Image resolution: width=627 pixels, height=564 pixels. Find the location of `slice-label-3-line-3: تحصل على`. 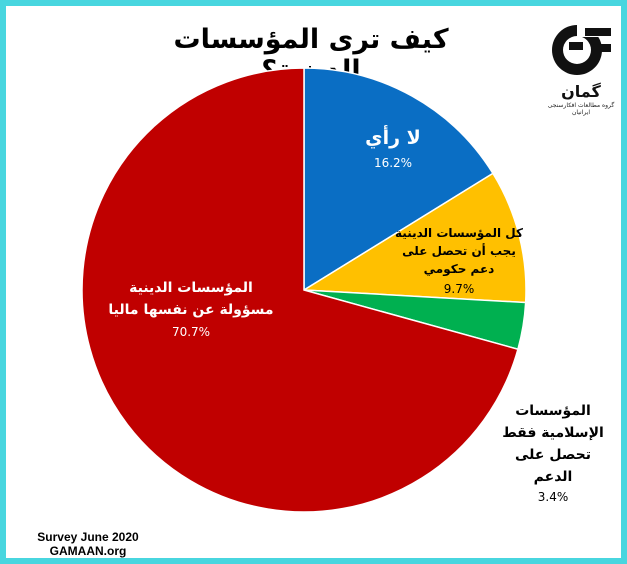

slice-label-3-line-3: تحصل على is located at coordinates (553, 455).